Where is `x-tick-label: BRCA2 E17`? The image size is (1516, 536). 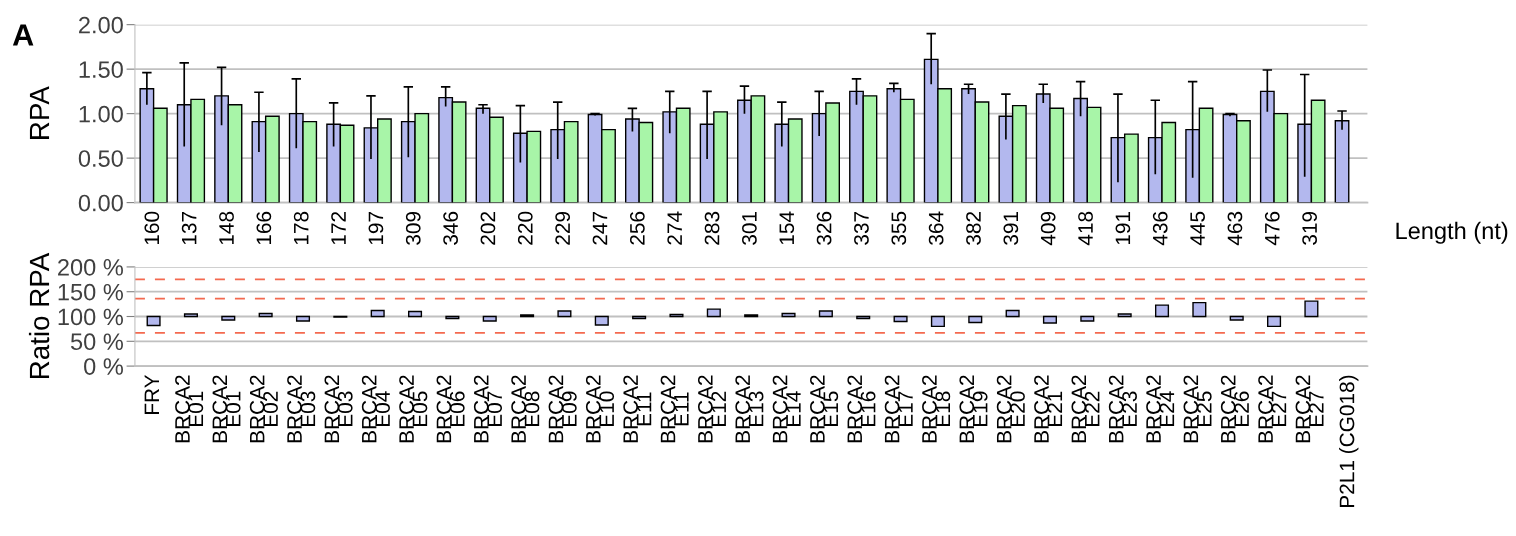 x-tick-label: BRCA2 E17 is located at coordinates (898, 409).